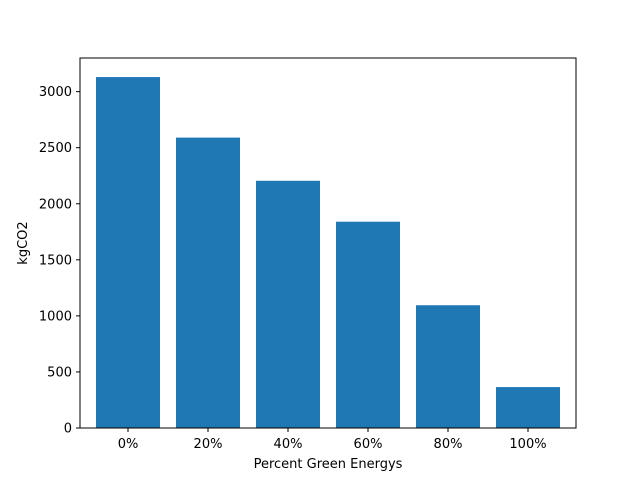  What do you see at coordinates (55, 204) in the screenshot?
I see `y-tick-label: 2000` at bounding box center [55, 204].